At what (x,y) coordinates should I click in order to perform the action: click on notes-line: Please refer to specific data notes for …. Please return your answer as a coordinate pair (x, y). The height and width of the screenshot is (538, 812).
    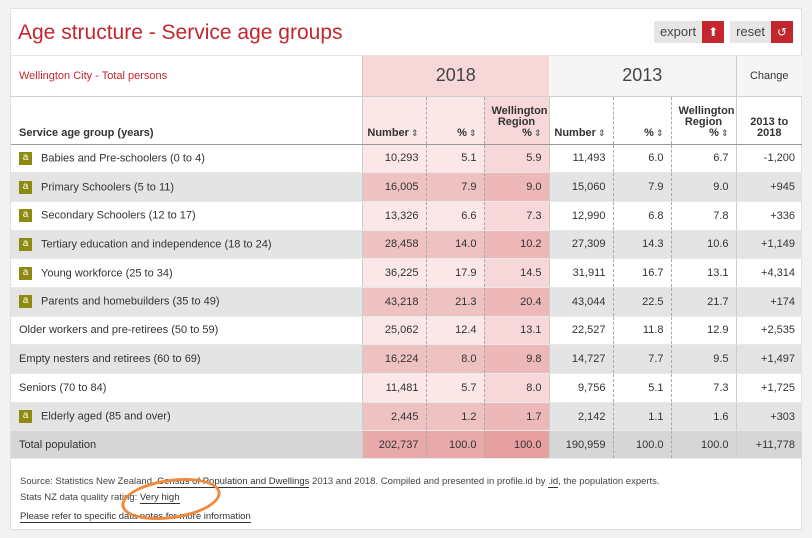
    Looking at the image, I should click on (340, 517).